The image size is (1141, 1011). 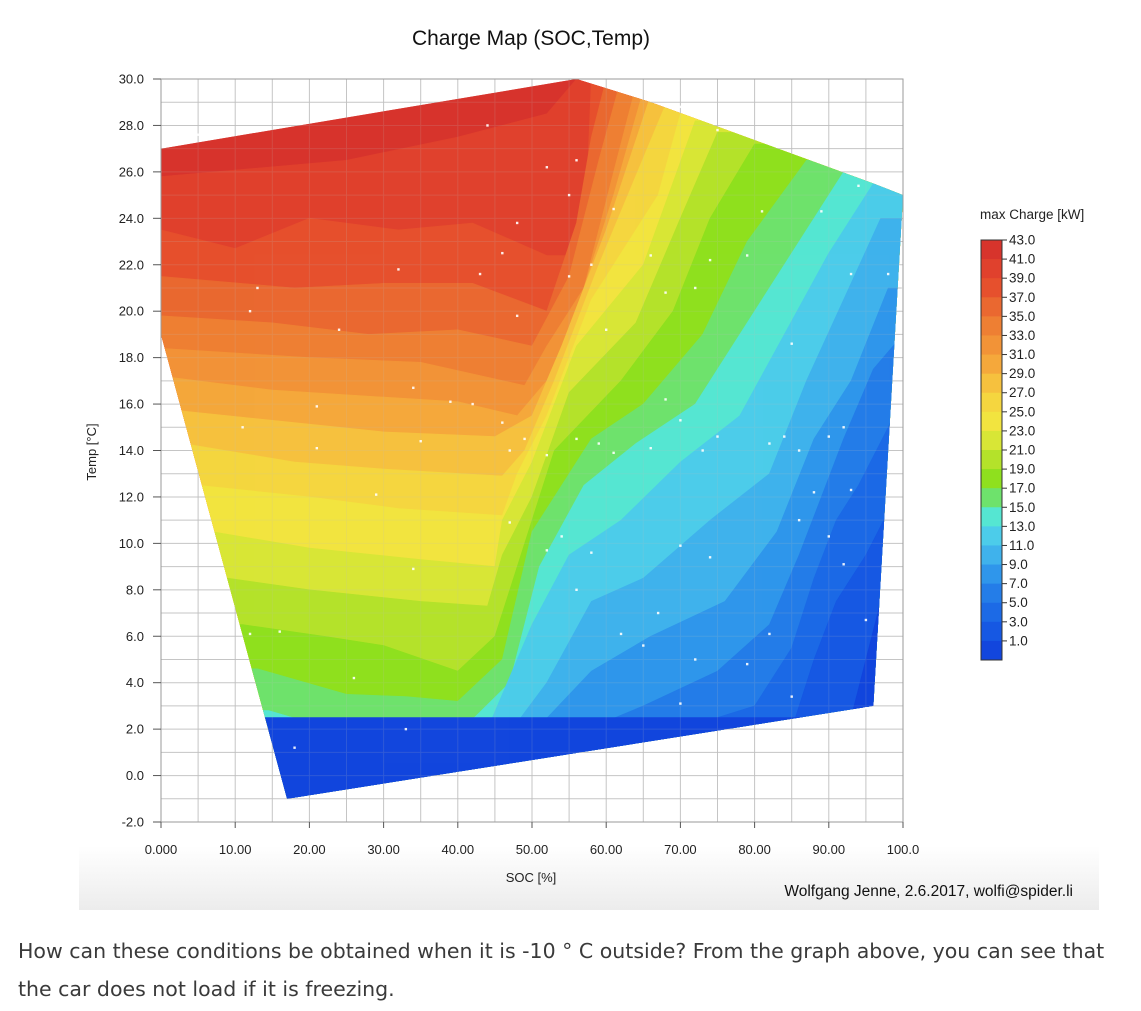 I want to click on x-tick-label: 50.00, so click(x=532, y=849).